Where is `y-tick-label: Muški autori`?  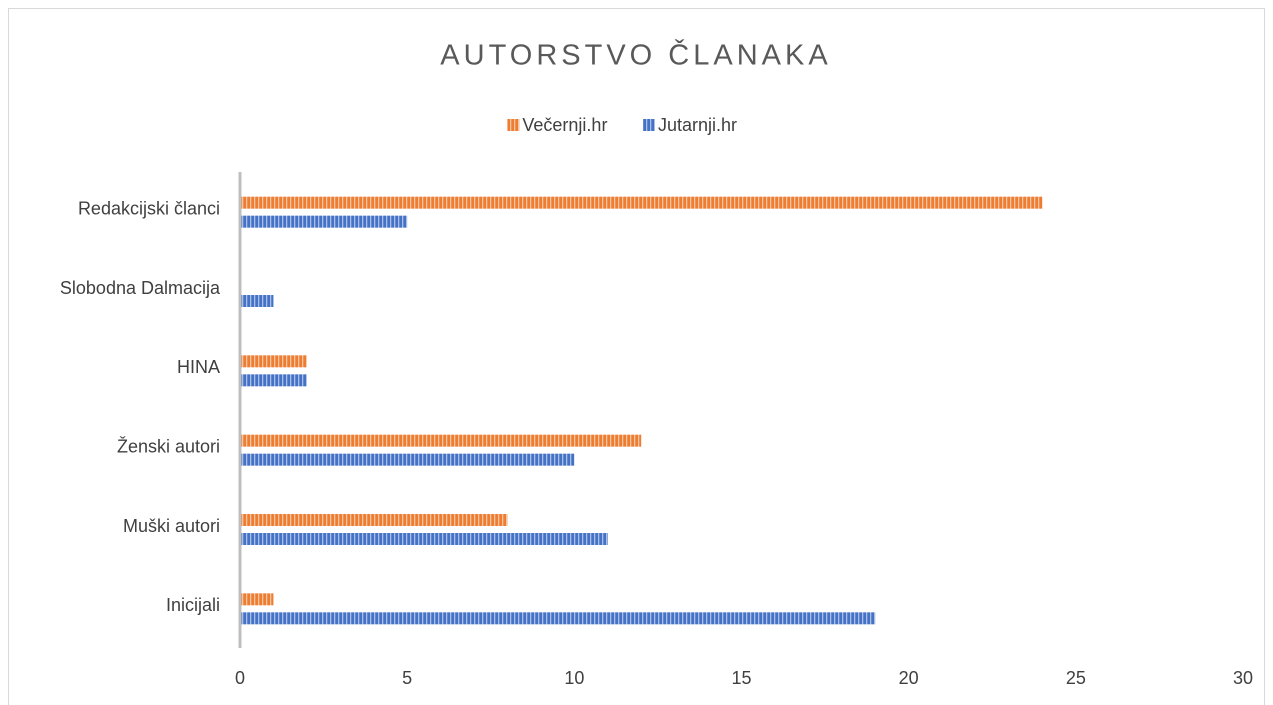
y-tick-label: Muški autori is located at coordinates (171, 526).